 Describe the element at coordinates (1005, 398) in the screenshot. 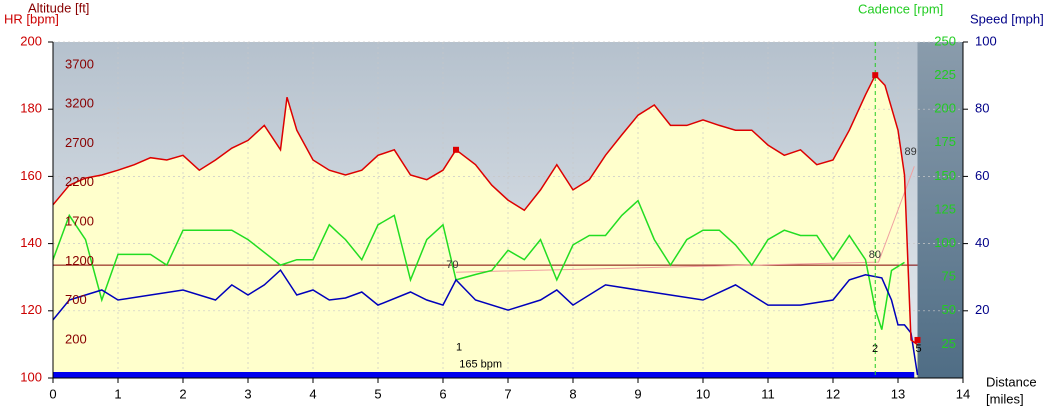

I see `x-axis-unit: [miles]` at that location.